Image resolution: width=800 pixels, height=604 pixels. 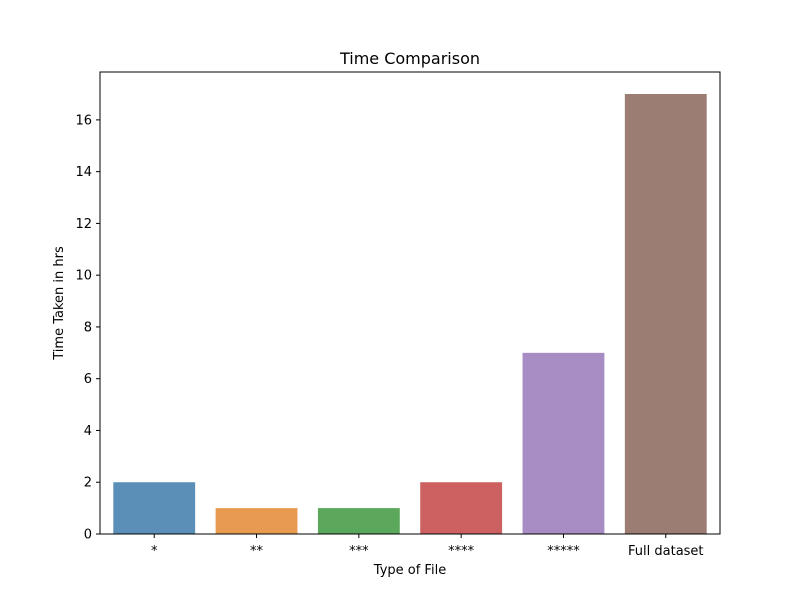 I want to click on y-axis-ticks: 0 2 4 6 8 10 12 14 16, so click(x=87, y=328).